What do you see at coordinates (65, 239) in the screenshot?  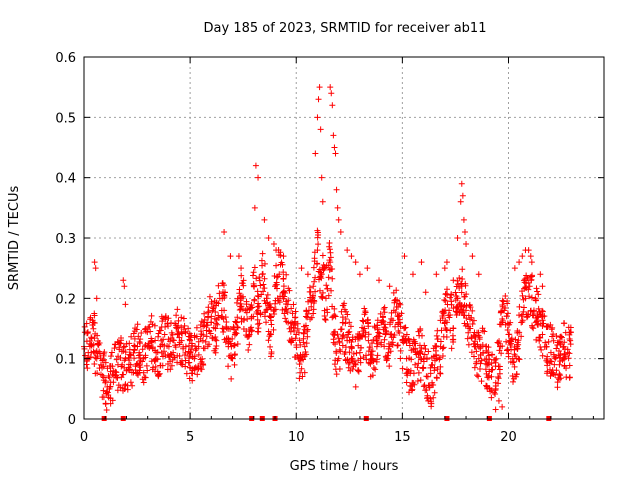 I see `y-tick-label: 0.3` at bounding box center [65, 239].